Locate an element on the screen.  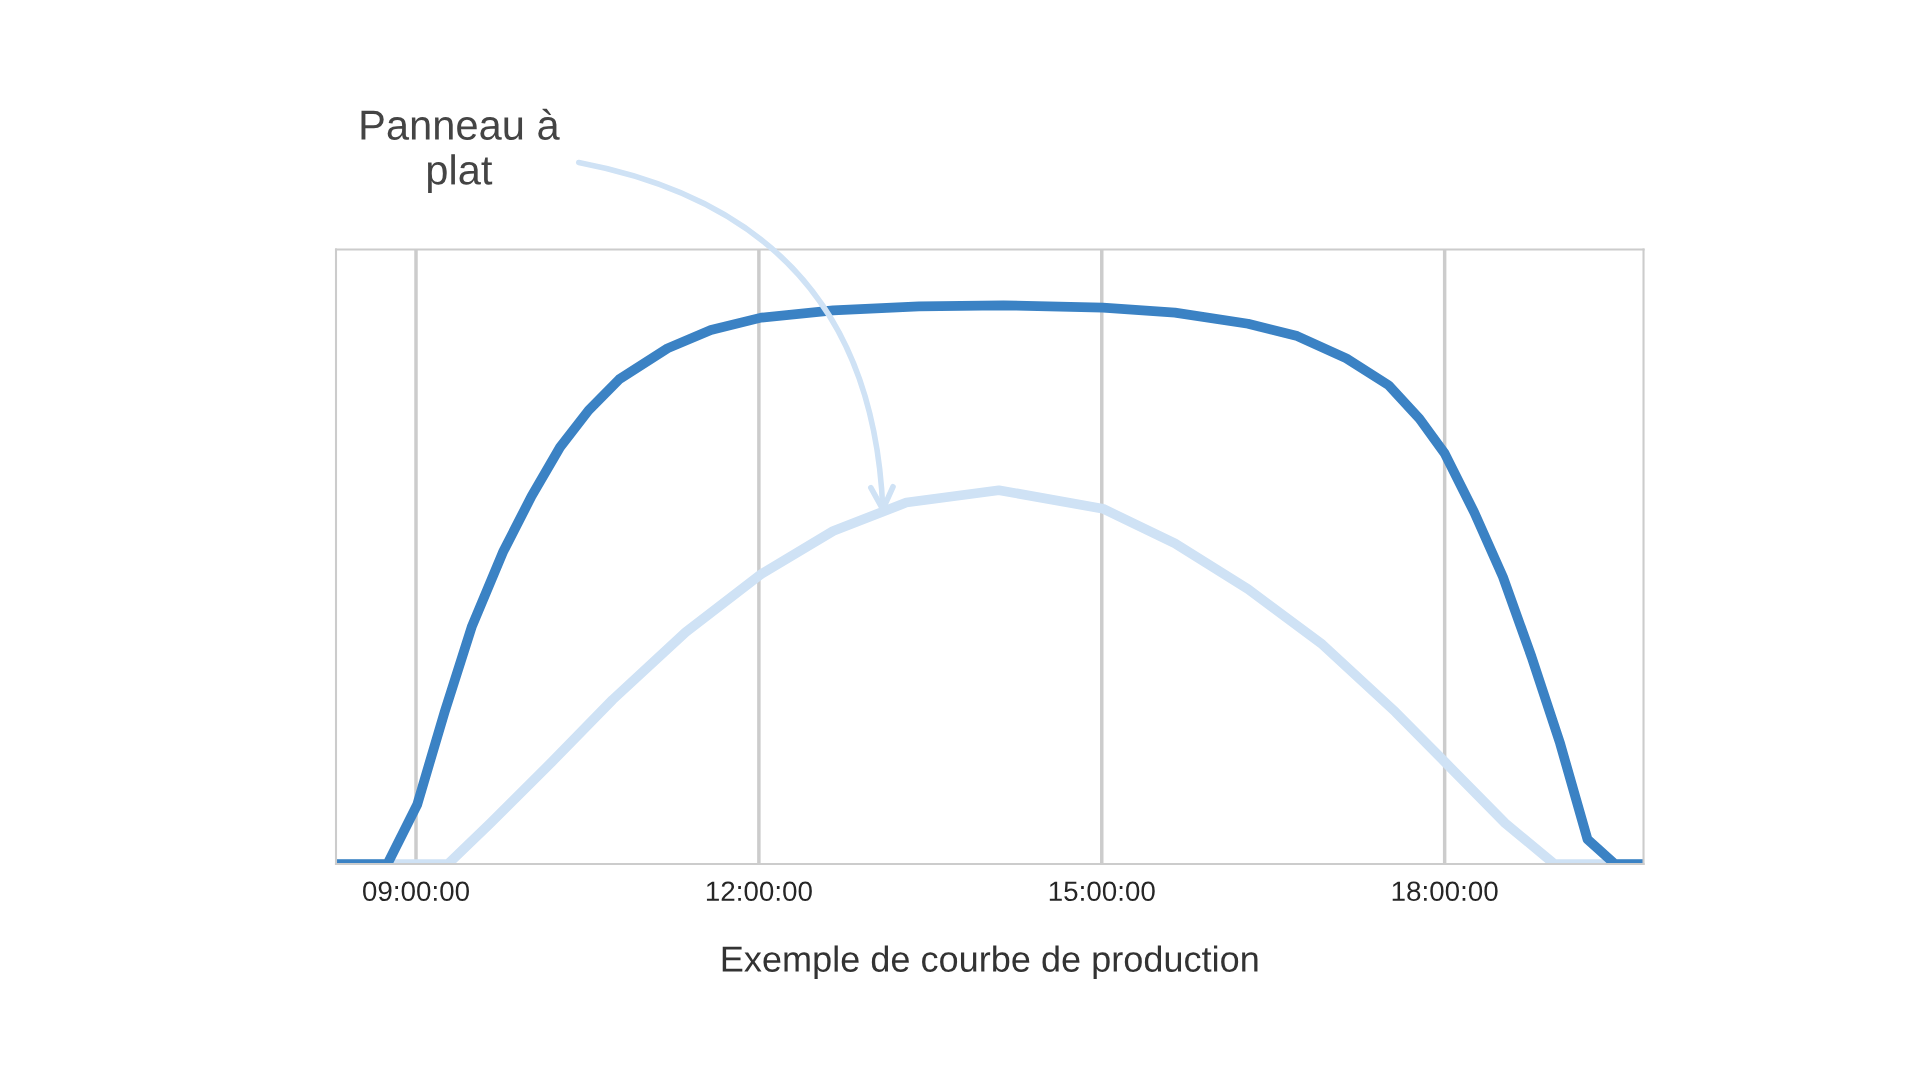
x-axis-title: Exemple de courbe de production is located at coordinates (990, 962).